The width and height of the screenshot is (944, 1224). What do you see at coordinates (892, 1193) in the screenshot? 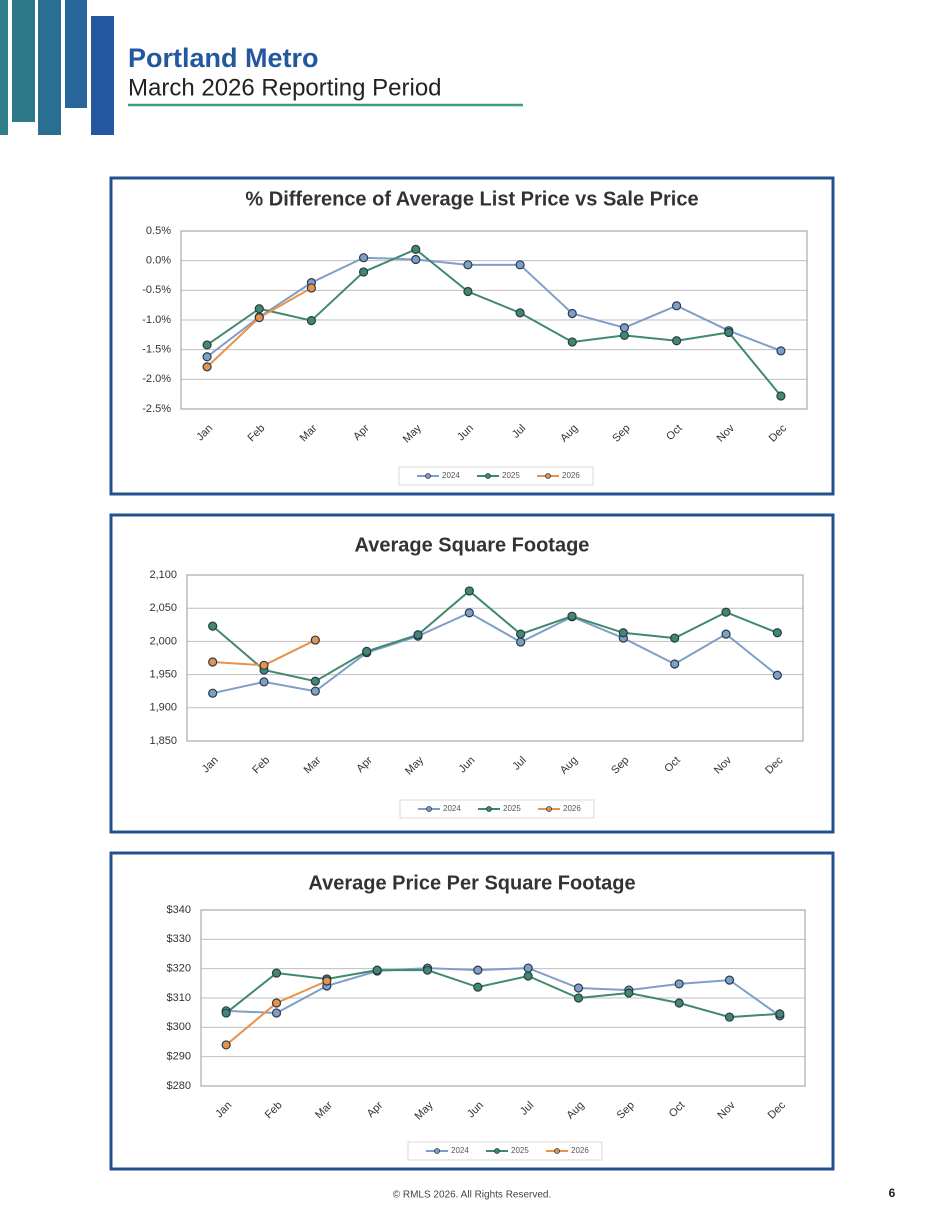
I see `page-number: 6` at bounding box center [892, 1193].